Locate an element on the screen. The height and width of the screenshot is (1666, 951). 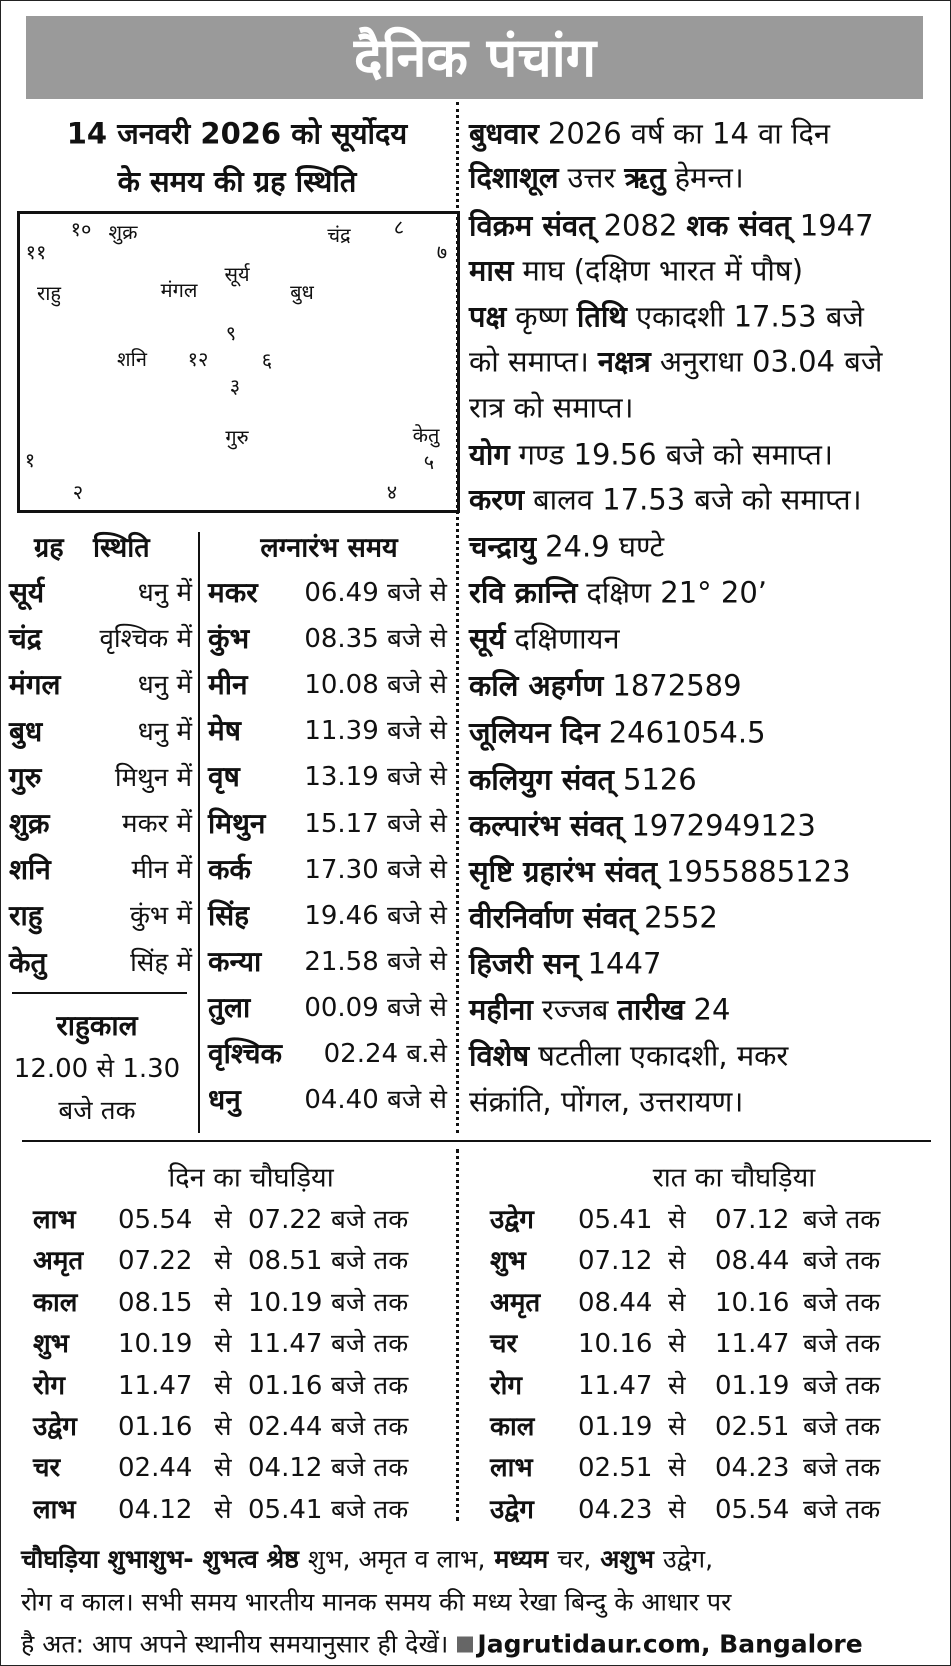
info-line: योग गण्ड 19.56 बजे को समाप्त। is located at coordinates (651, 455).